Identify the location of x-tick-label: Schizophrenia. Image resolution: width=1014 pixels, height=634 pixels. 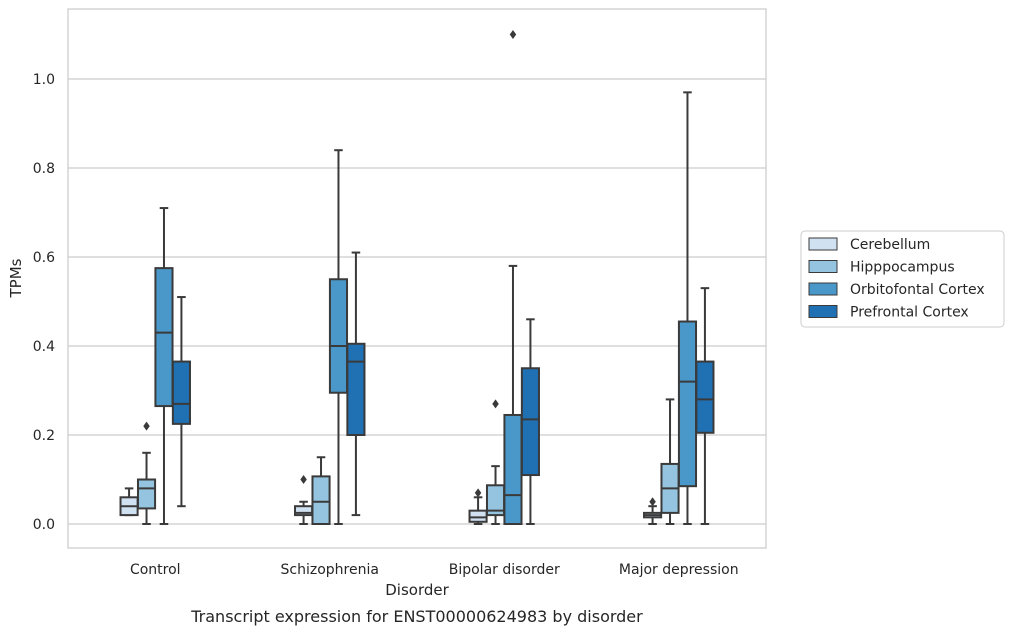
(330, 570).